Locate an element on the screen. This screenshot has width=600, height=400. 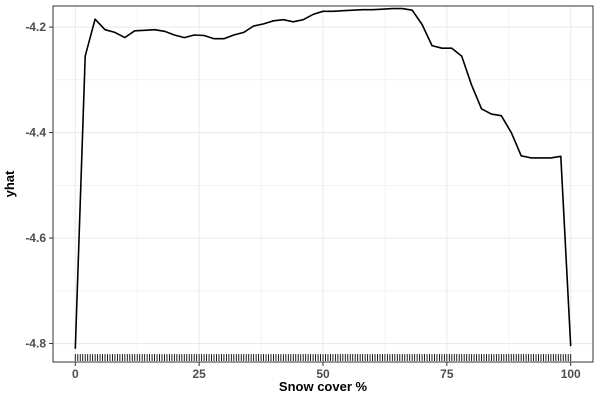
y-tick-label: -4.8 is located at coordinates (35, 344).